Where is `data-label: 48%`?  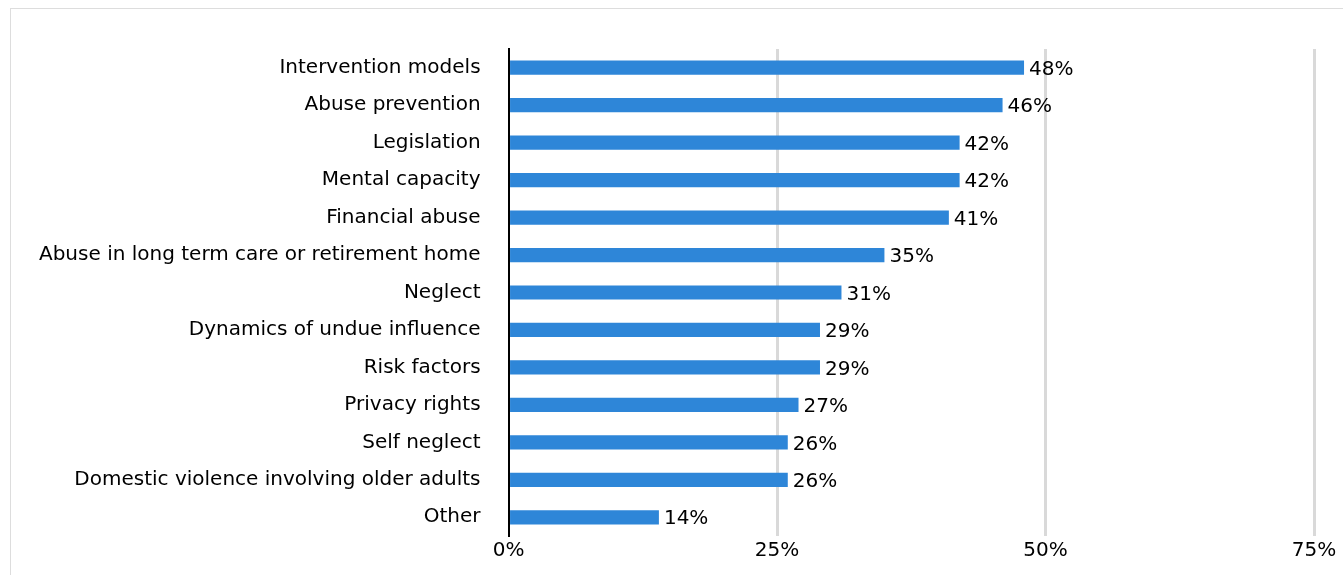 data-label: 48% is located at coordinates (1051, 67).